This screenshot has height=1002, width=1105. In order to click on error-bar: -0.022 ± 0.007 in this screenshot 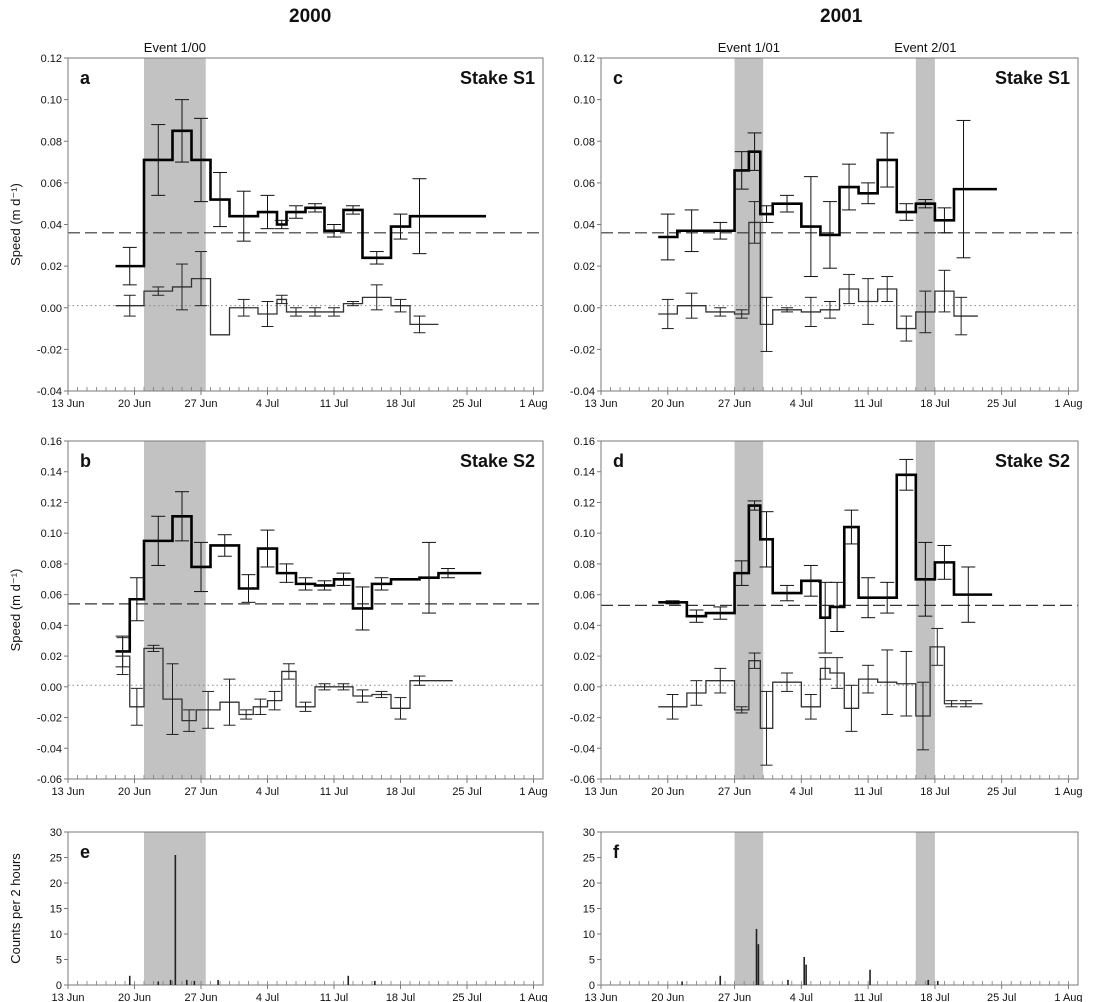, I will do `click(189, 720)`.